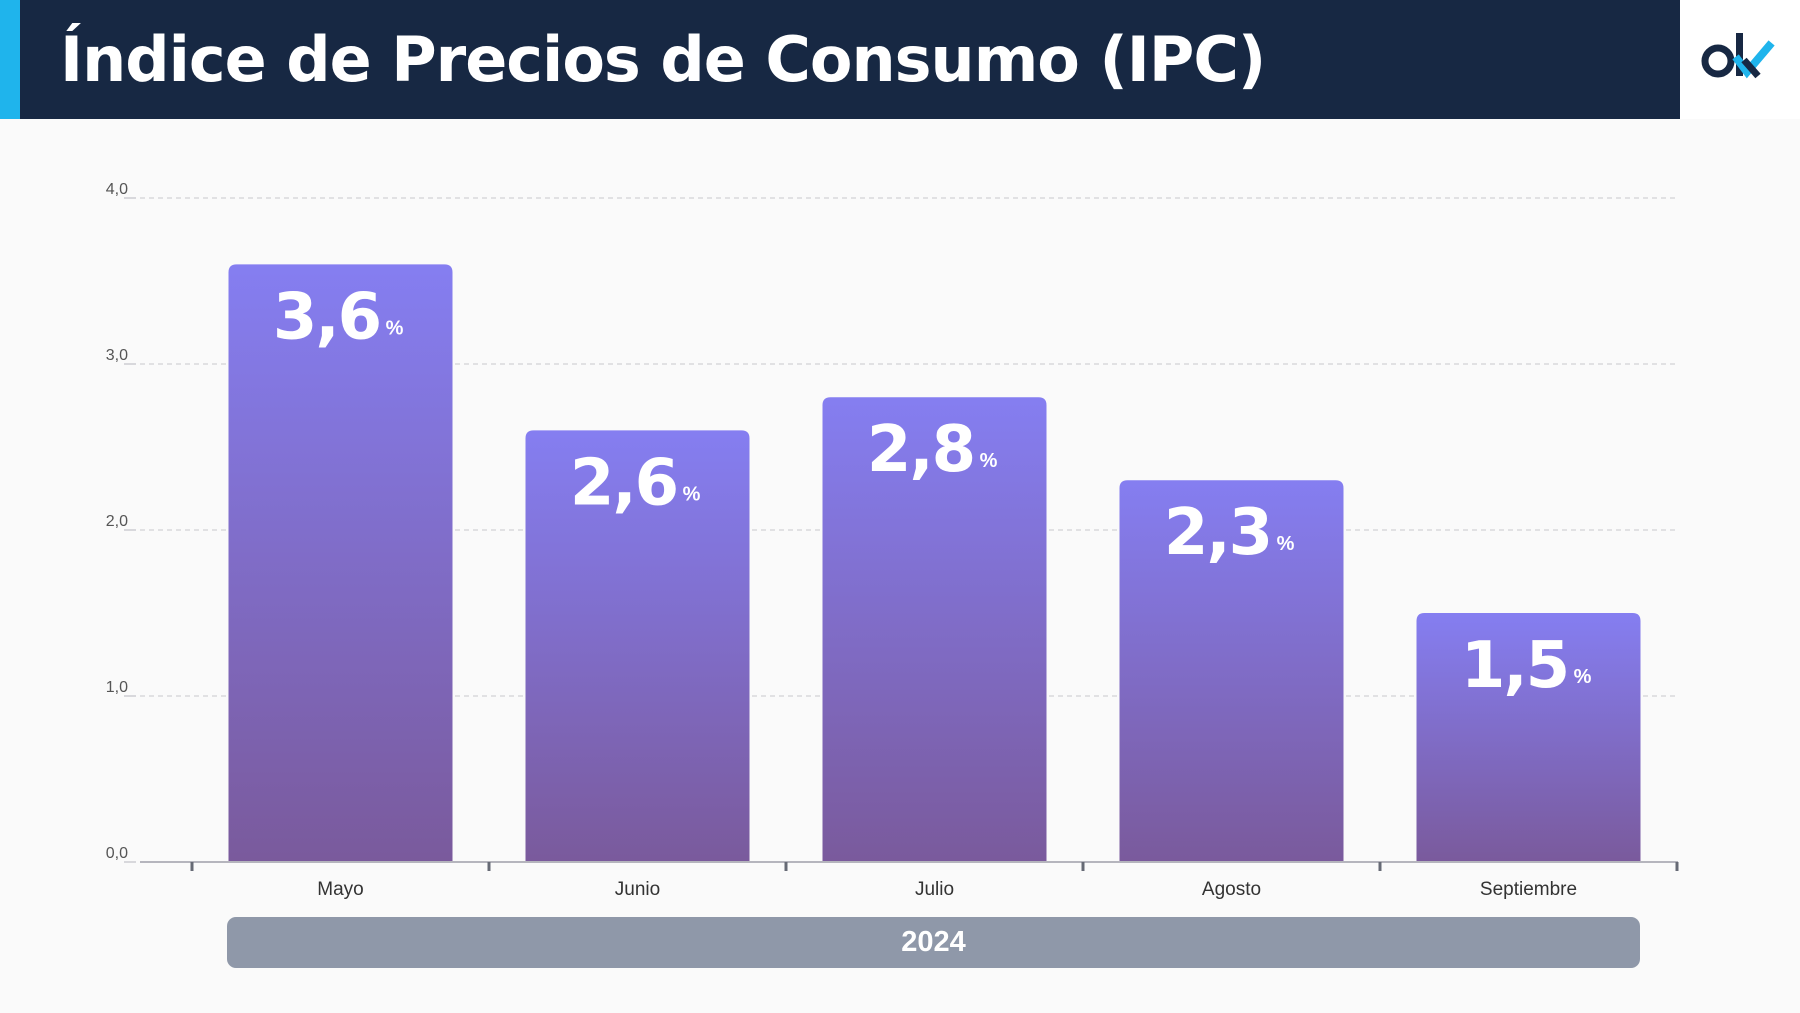  What do you see at coordinates (623, 483) in the screenshot?
I see `bar-value-label: 2,6` at bounding box center [623, 483].